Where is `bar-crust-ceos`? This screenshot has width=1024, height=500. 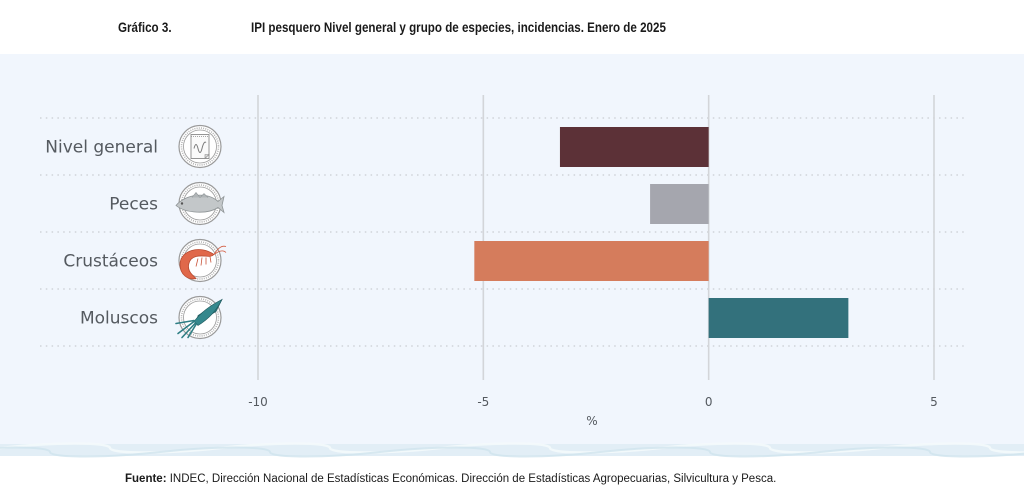
bar-crust-ceos is located at coordinates (591, 261).